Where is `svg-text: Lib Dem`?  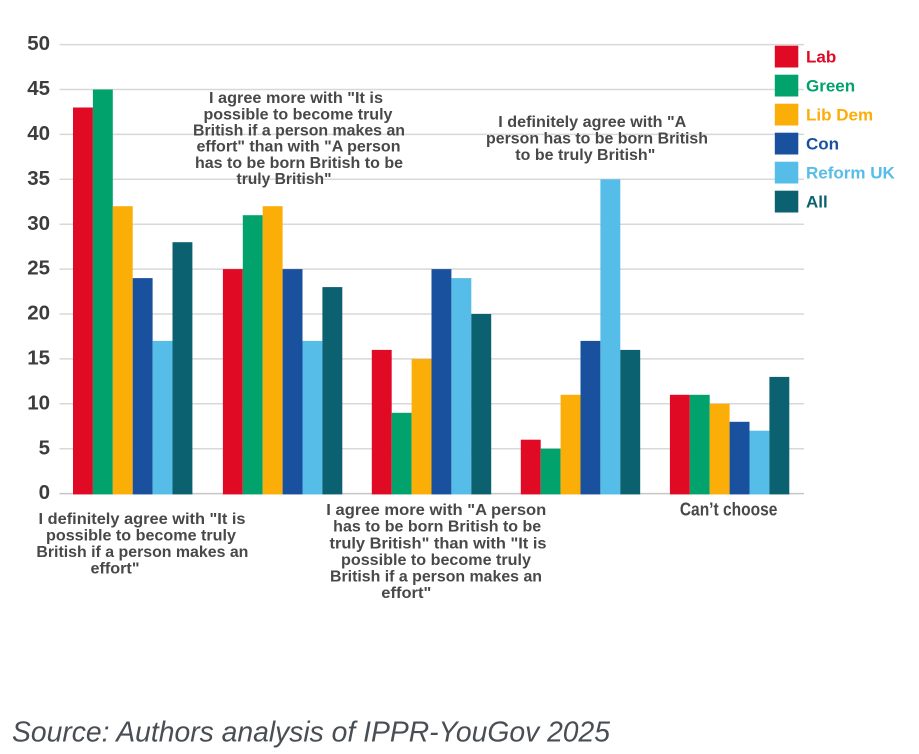
svg-text: Lib Dem is located at coordinates (839, 115).